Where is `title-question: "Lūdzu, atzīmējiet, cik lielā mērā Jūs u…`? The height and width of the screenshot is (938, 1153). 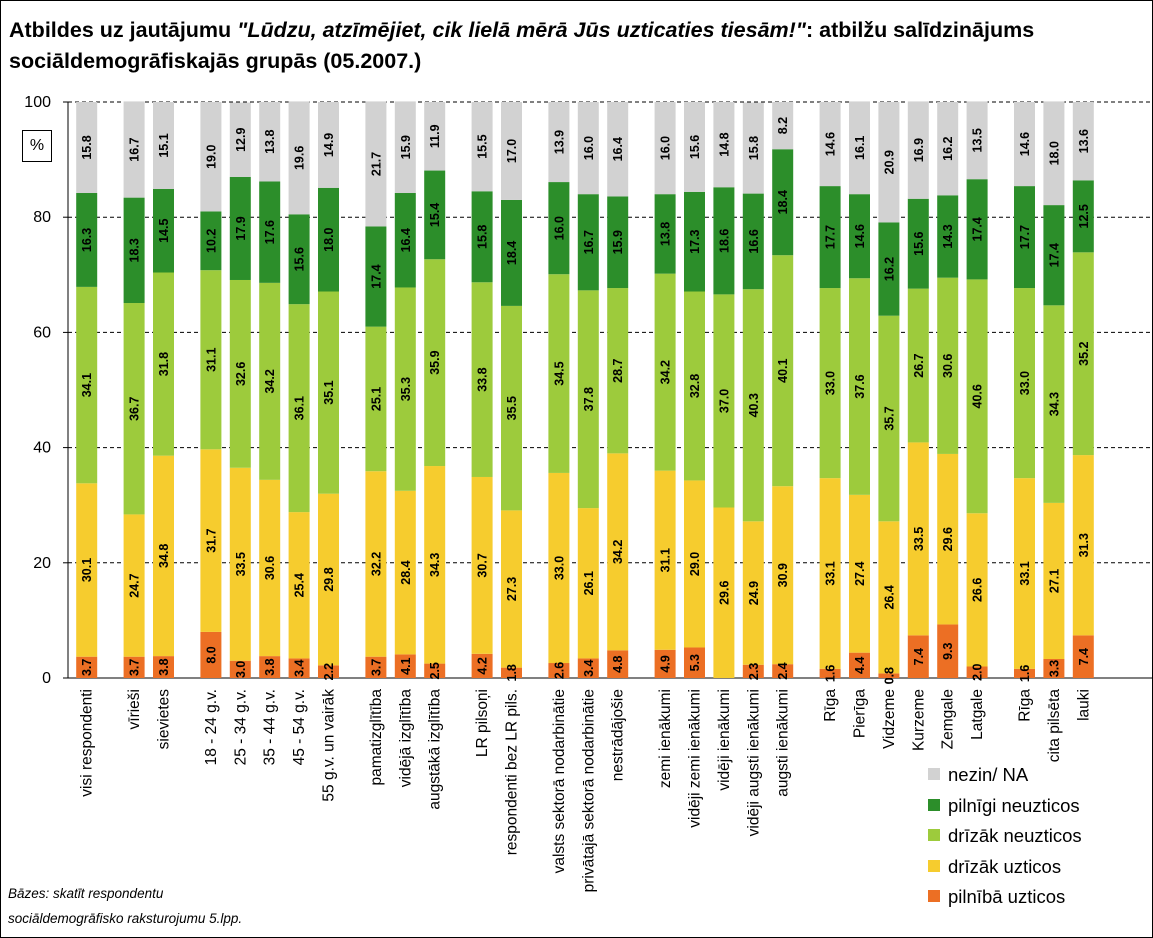
title-question: "Lūdzu, atzīmējiet, cik lielā mērā Jūs u… is located at coordinates (521, 30).